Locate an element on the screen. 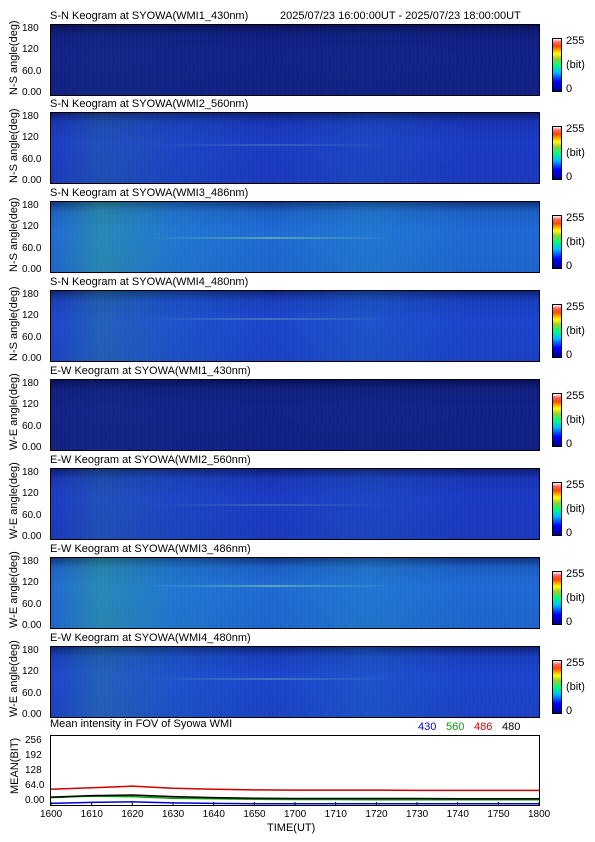 Image resolution: width=595 pixels, height=842 pixels. x-tick-label: 1630 is located at coordinates (173, 814).